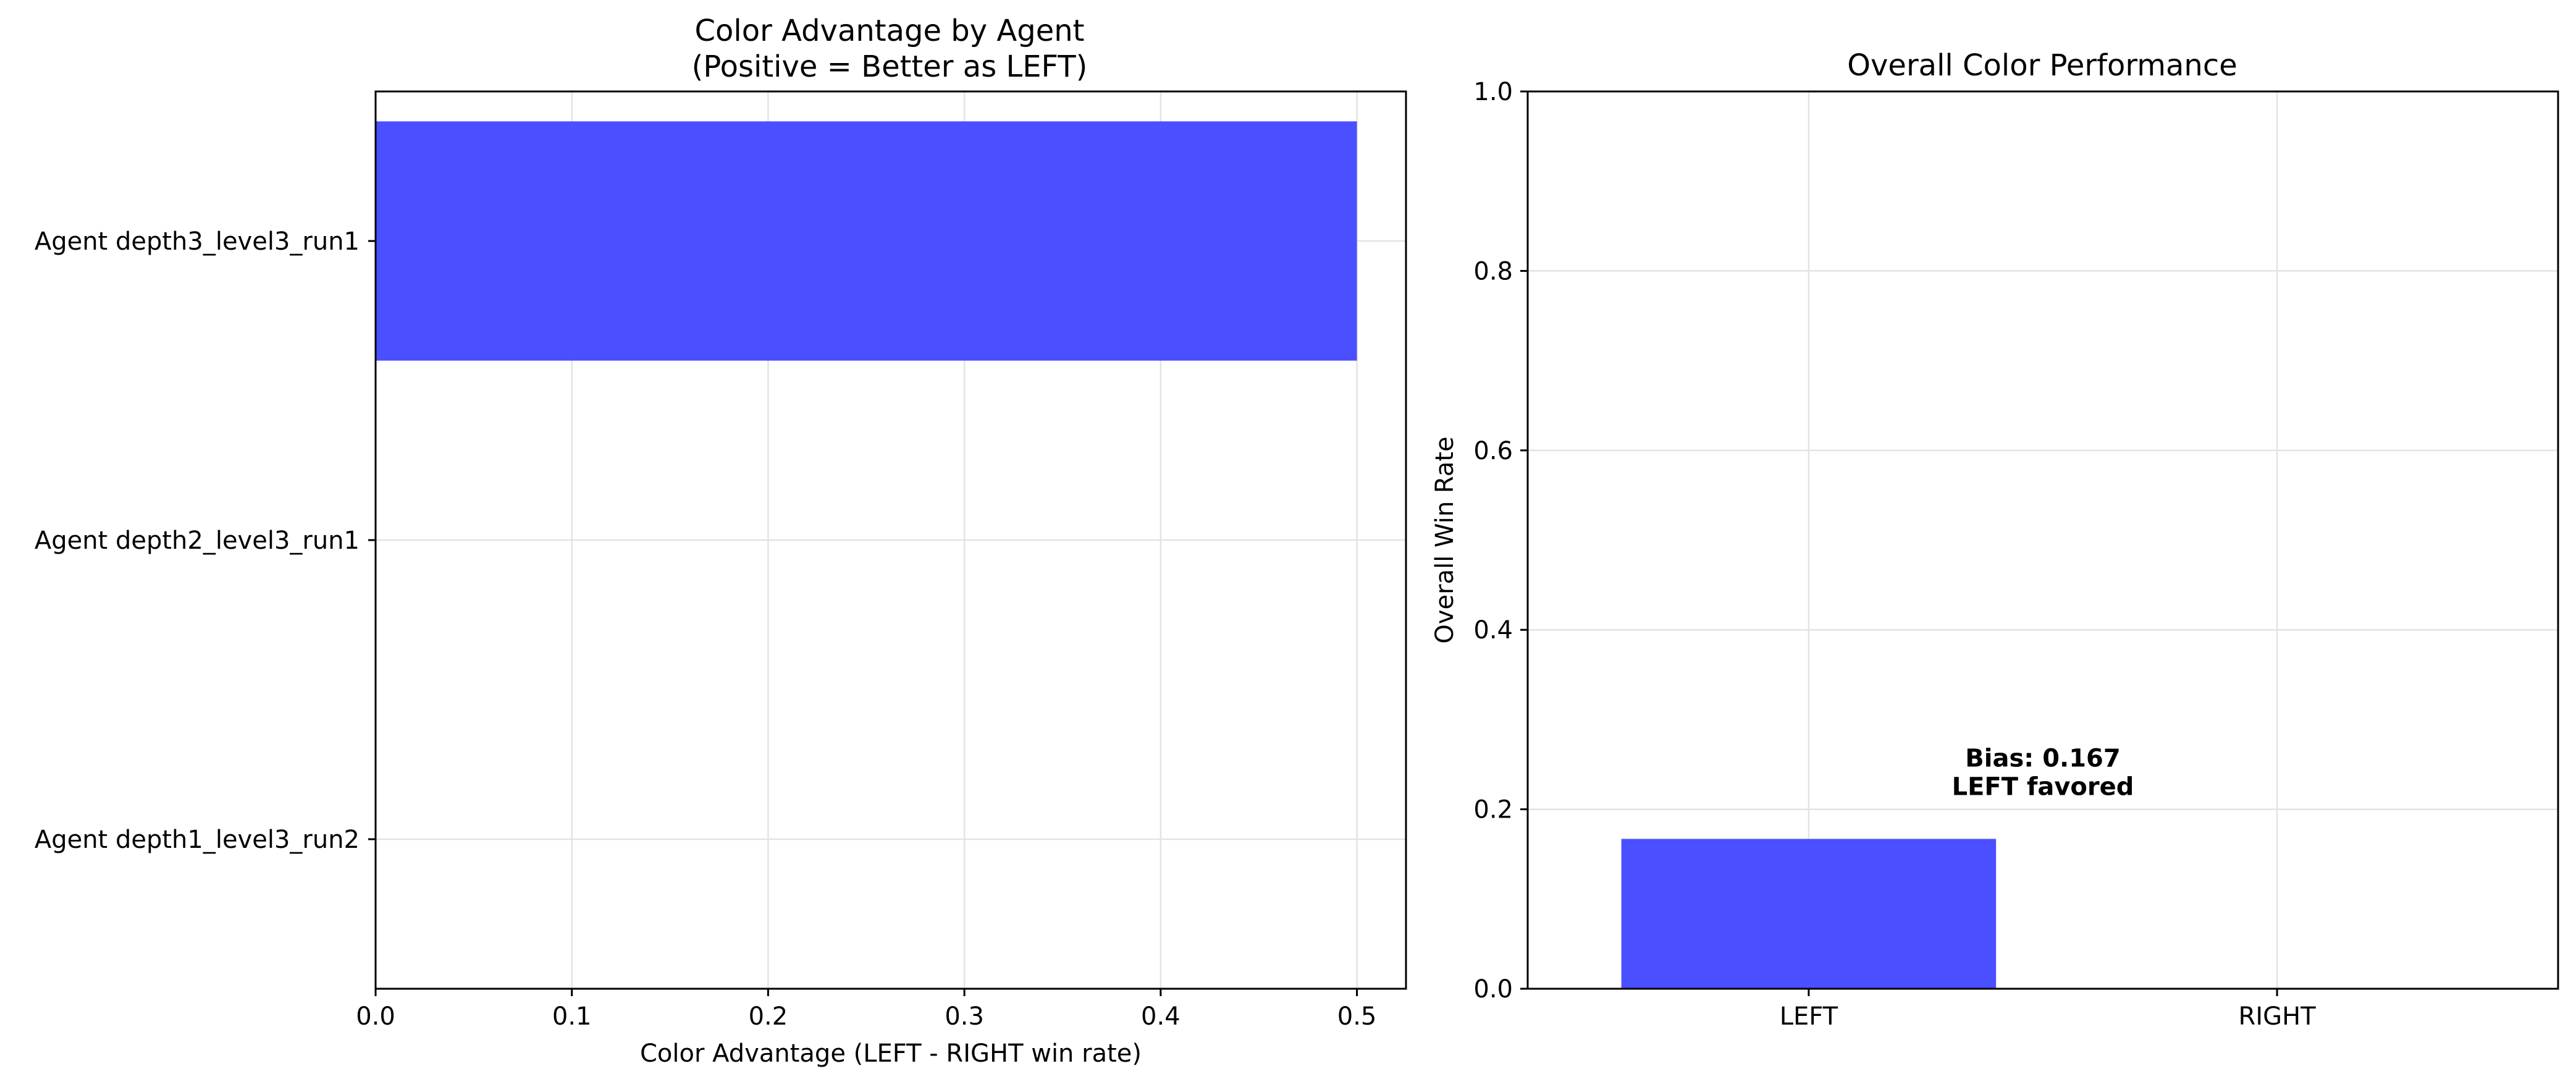 The width and height of the screenshot is (2576, 1087). Describe the element at coordinates (866, 1010) in the screenshot. I see `advantage-x-ticks: 0.0 0.1 0.2 0.3 0.4 0.5` at that location.